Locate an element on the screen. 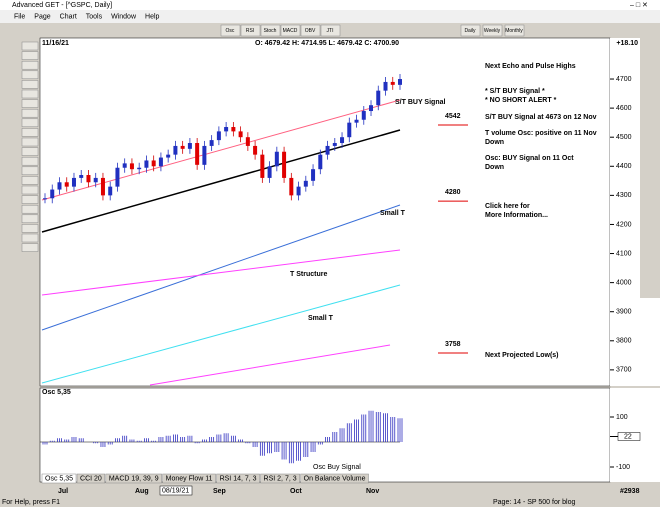 The height and width of the screenshot is (507, 660). note: T volume Osc: positive on 11 Nov is located at coordinates (541, 133).